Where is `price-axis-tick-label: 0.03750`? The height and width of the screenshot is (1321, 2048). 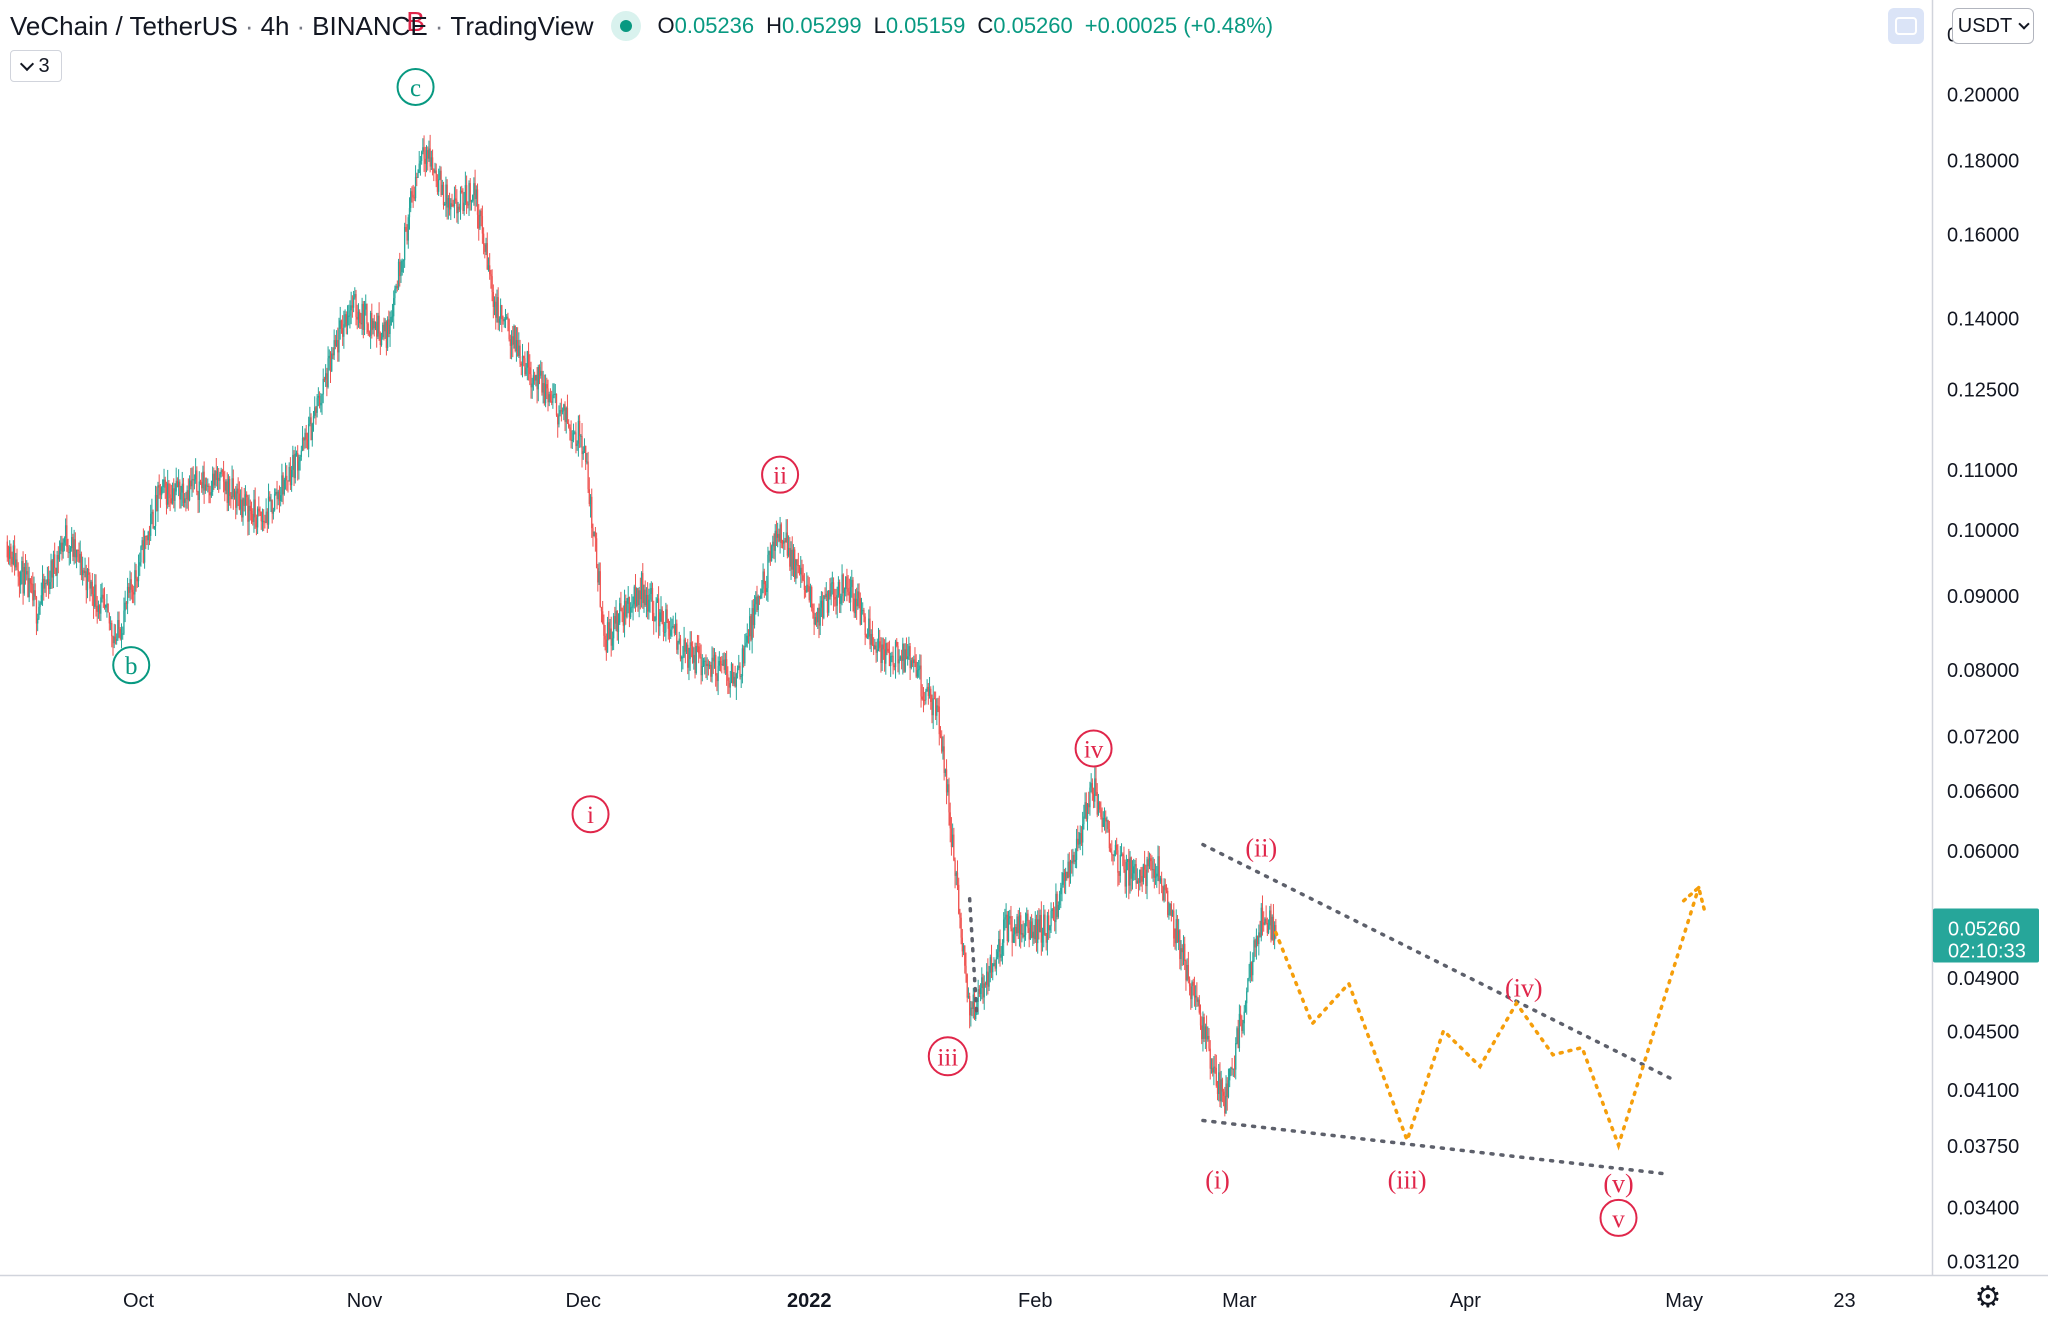 price-axis-tick-label: 0.03750 is located at coordinates (1983, 1147).